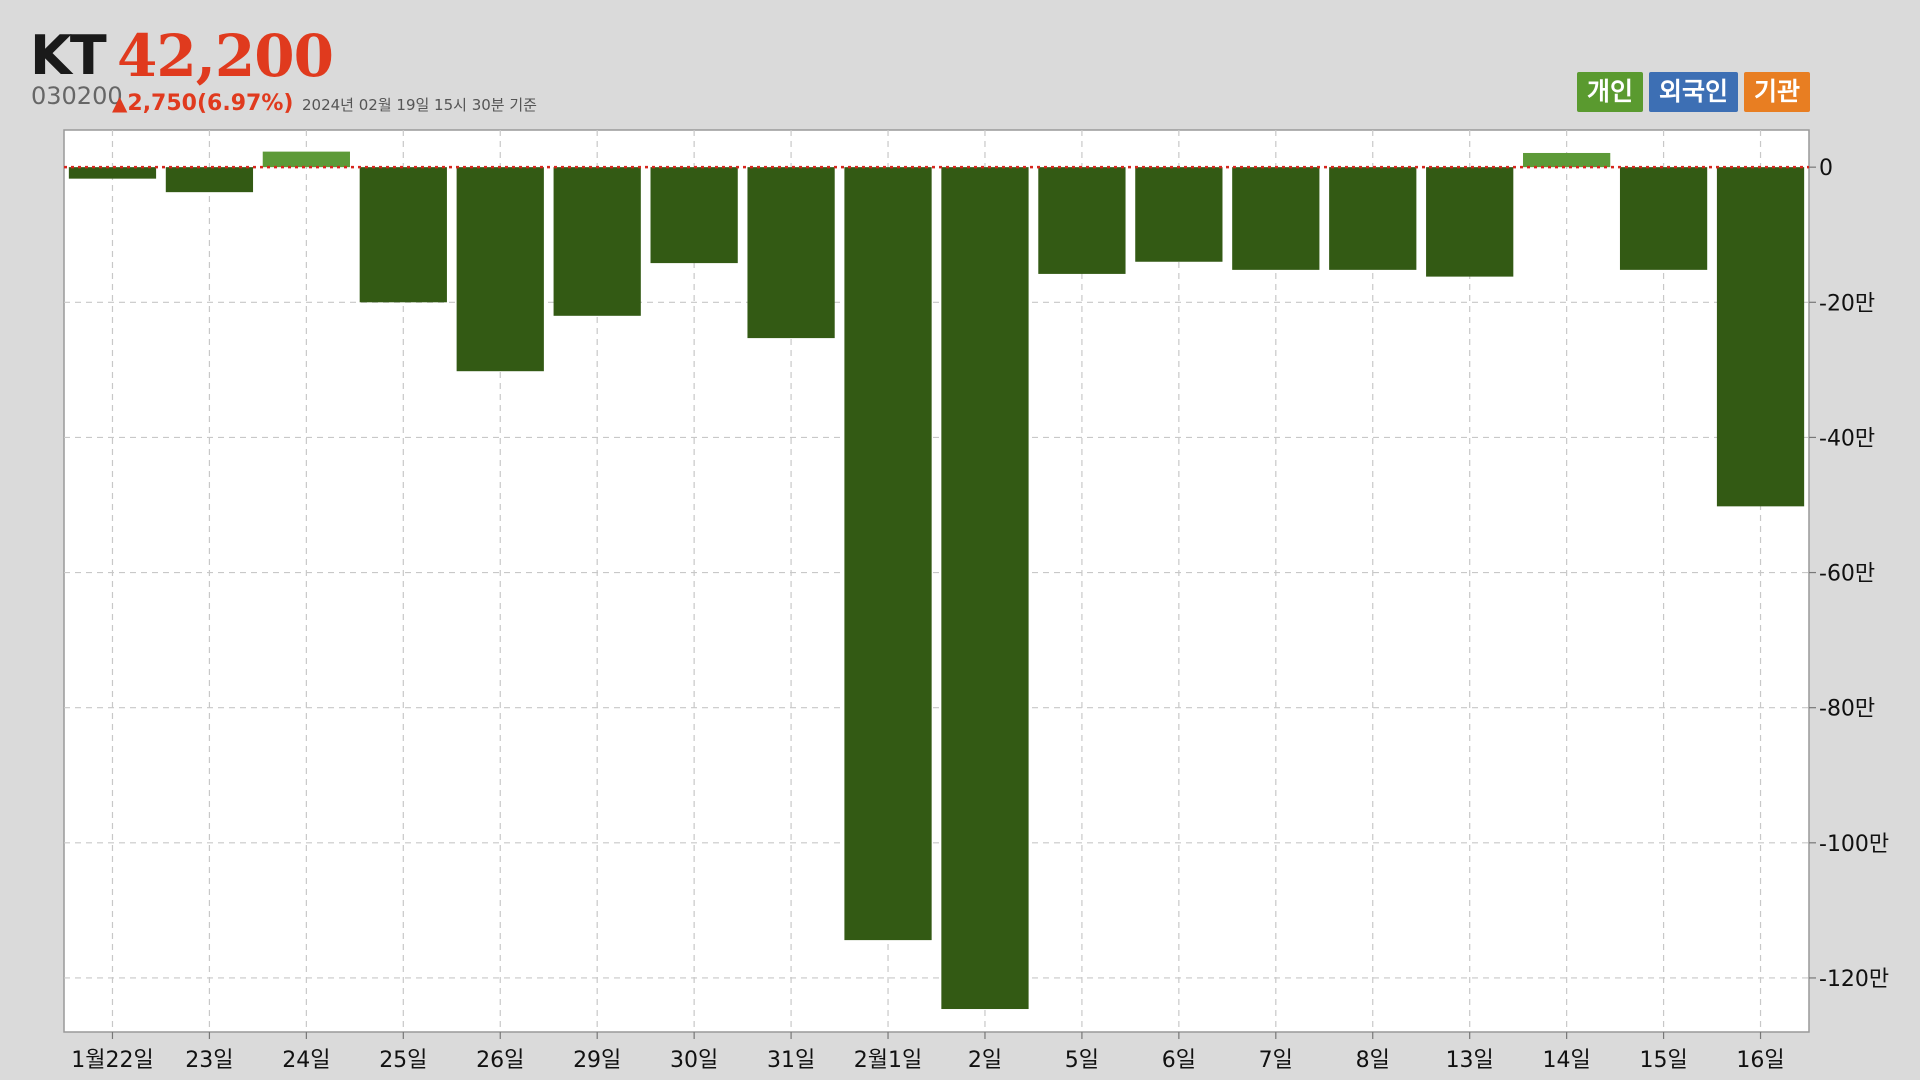 Image resolution: width=1920 pixels, height=1080 pixels. What do you see at coordinates (68, 55) in the screenshot?
I see `stock-name: KT` at bounding box center [68, 55].